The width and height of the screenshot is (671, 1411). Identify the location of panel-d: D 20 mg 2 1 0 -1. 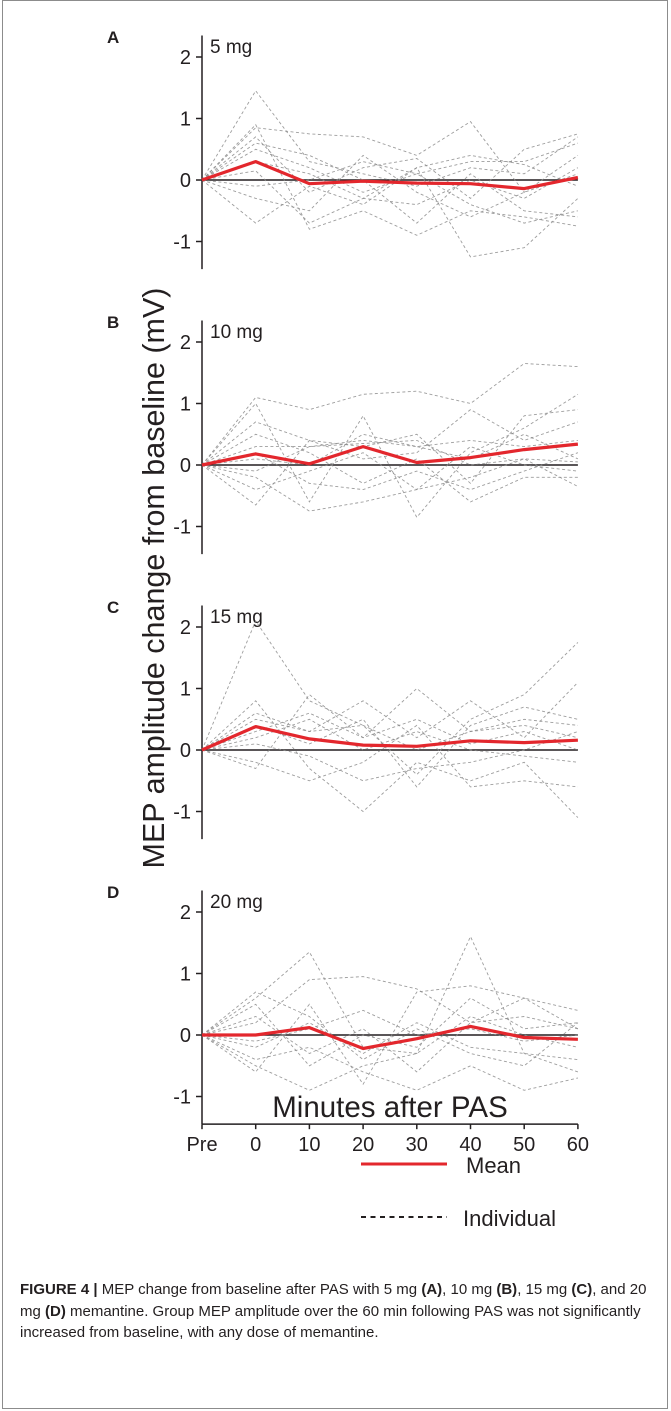
(343, 1004).